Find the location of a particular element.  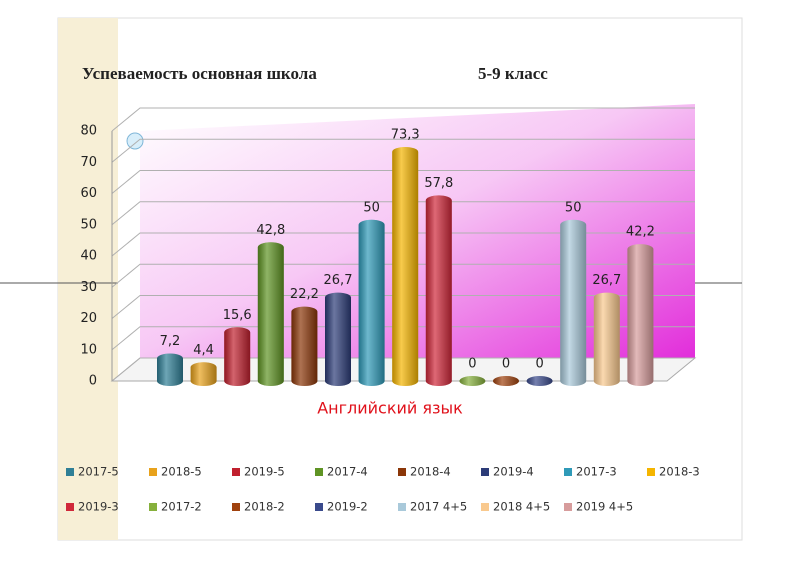

side-strip is located at coordinates (88, 279).